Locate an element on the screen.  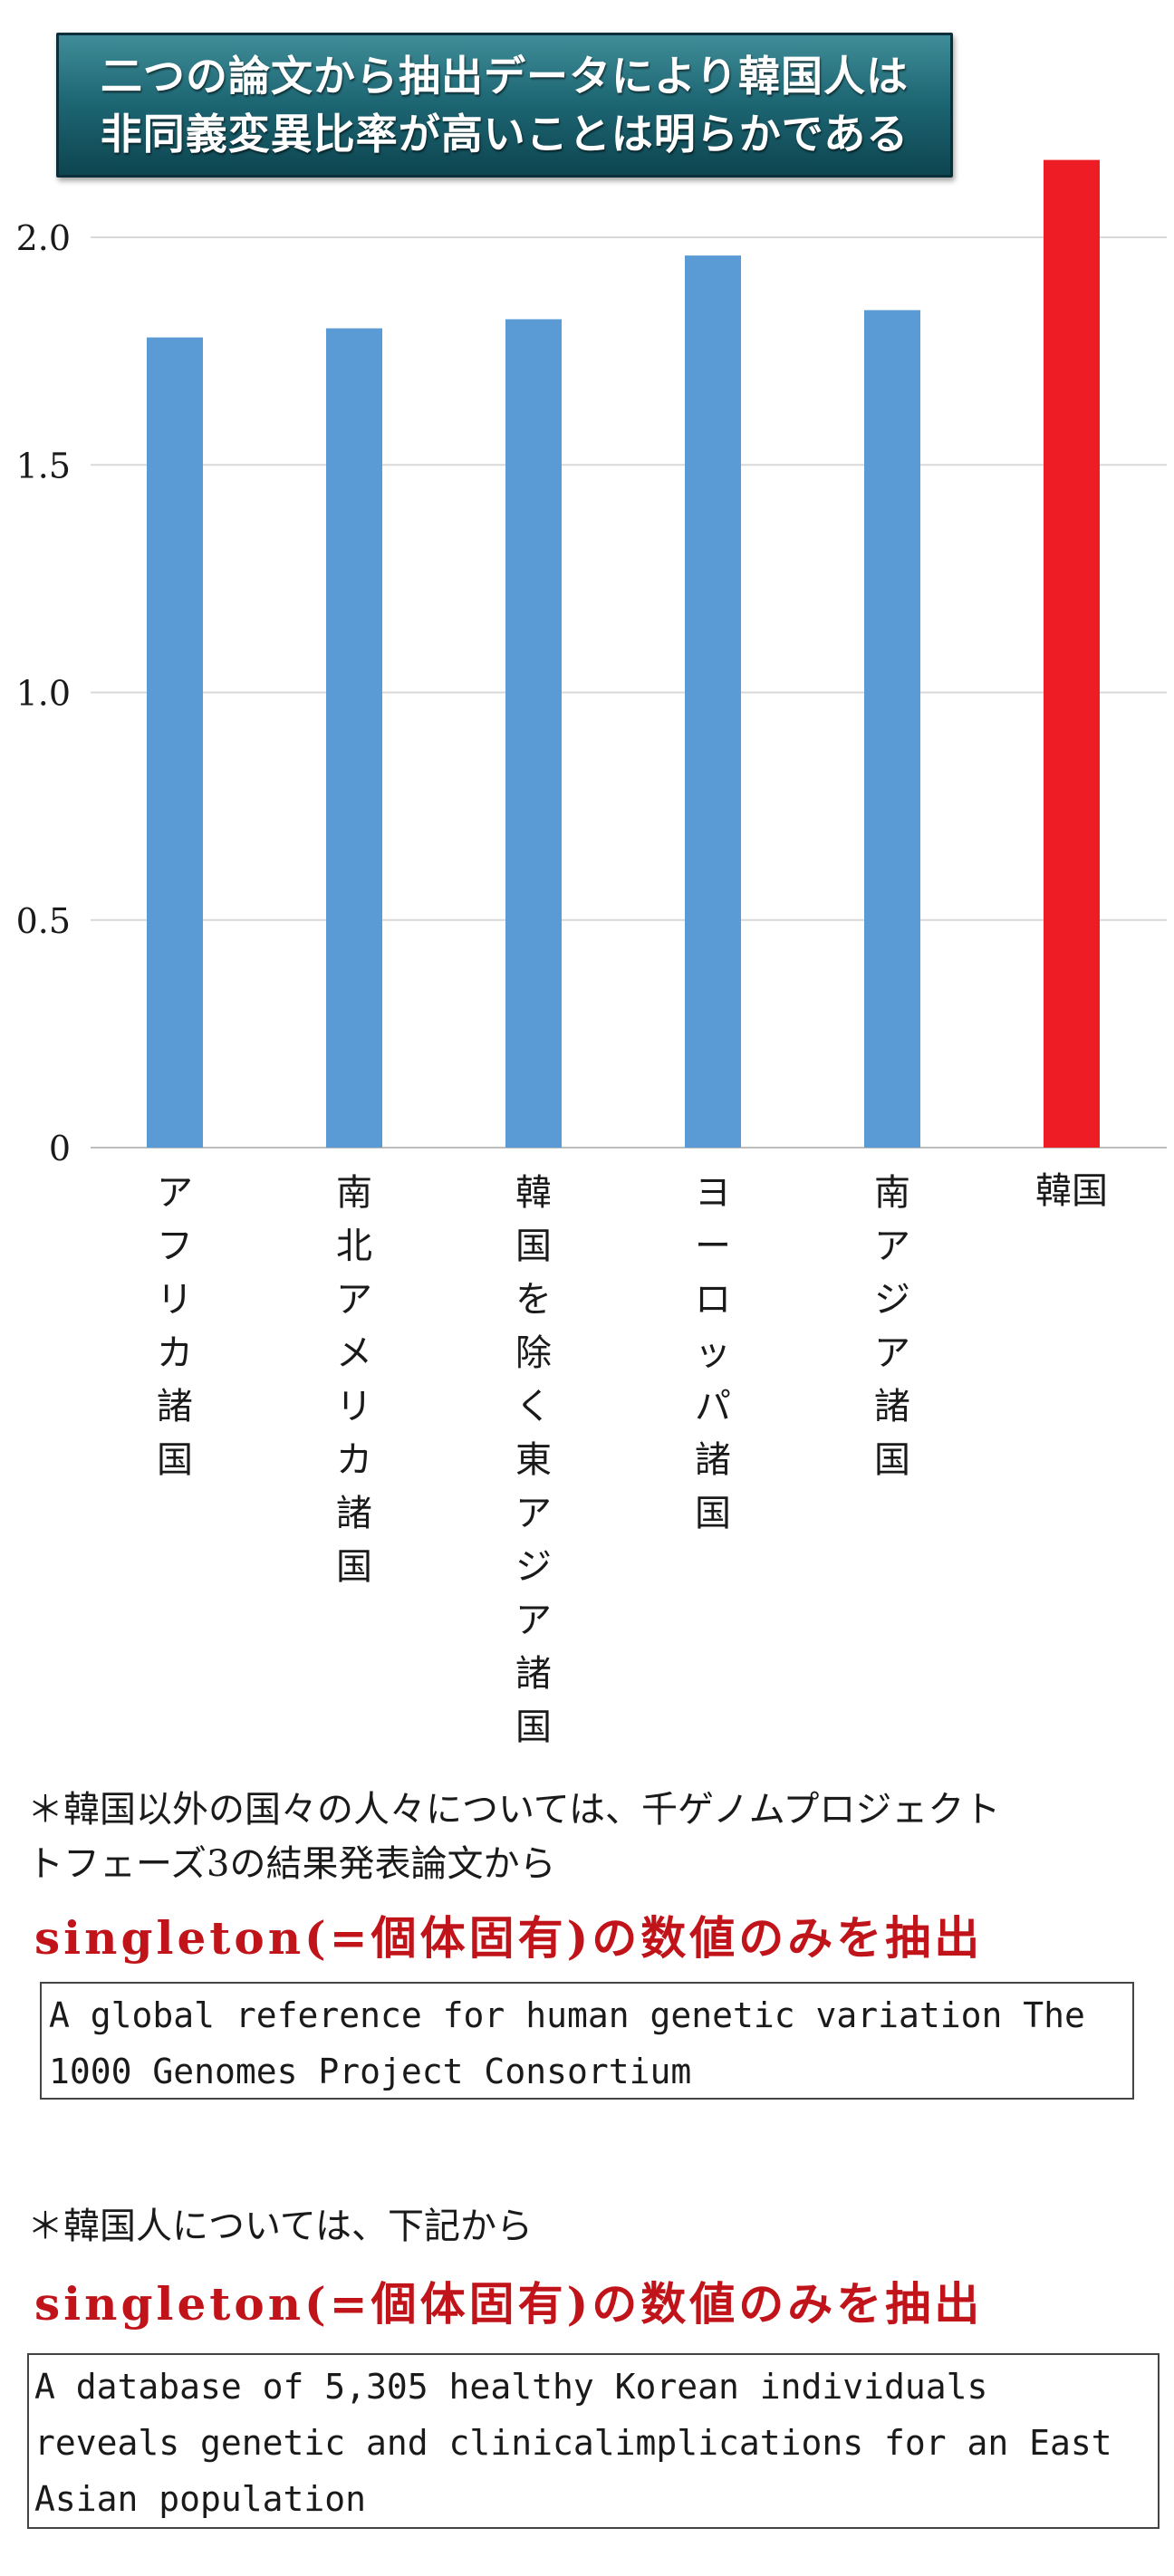
reference-1-line-2: 1000 Genomes Project Consortium is located at coordinates (370, 2071).